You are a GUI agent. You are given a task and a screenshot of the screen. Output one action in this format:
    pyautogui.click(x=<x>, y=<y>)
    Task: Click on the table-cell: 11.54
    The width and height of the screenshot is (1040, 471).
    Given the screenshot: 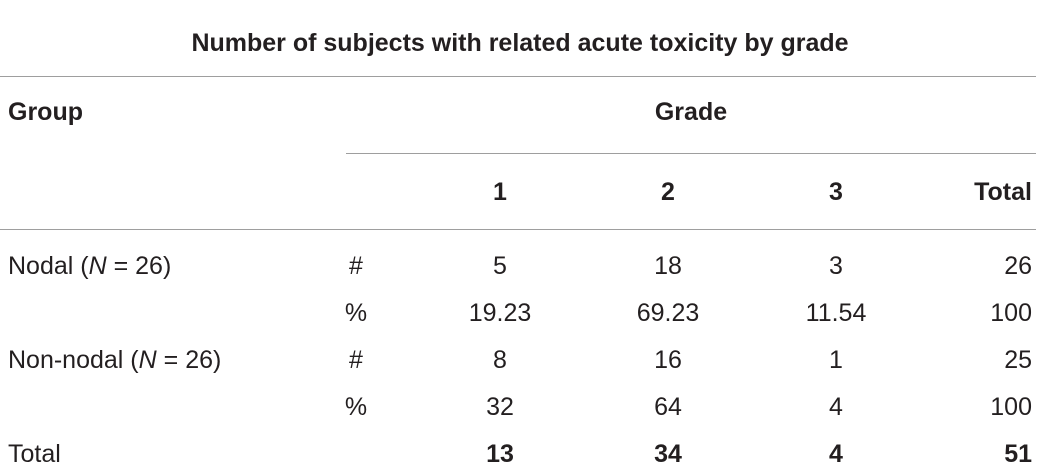 What is the action you would take?
    pyautogui.click(x=836, y=313)
    